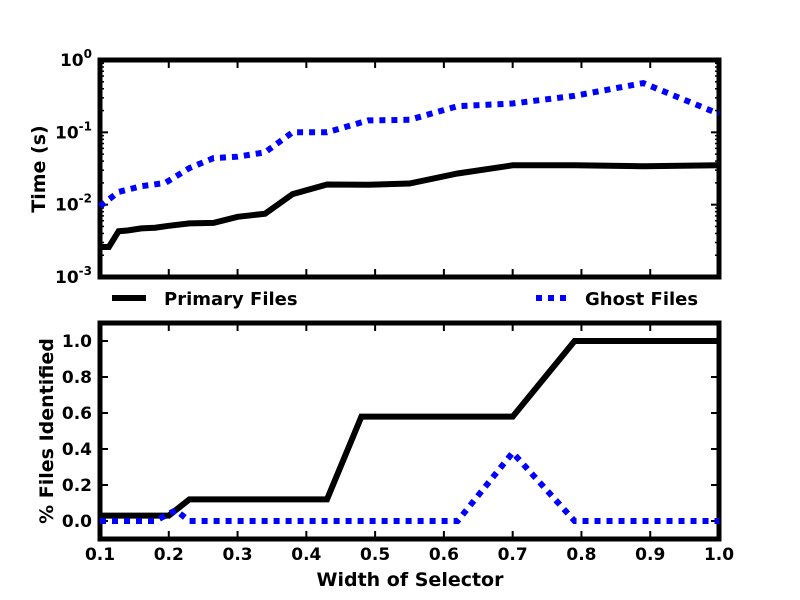 The width and height of the screenshot is (800, 600). Describe the element at coordinates (77, 486) in the screenshot. I see `bottom-ytick-label: 0.2` at that location.